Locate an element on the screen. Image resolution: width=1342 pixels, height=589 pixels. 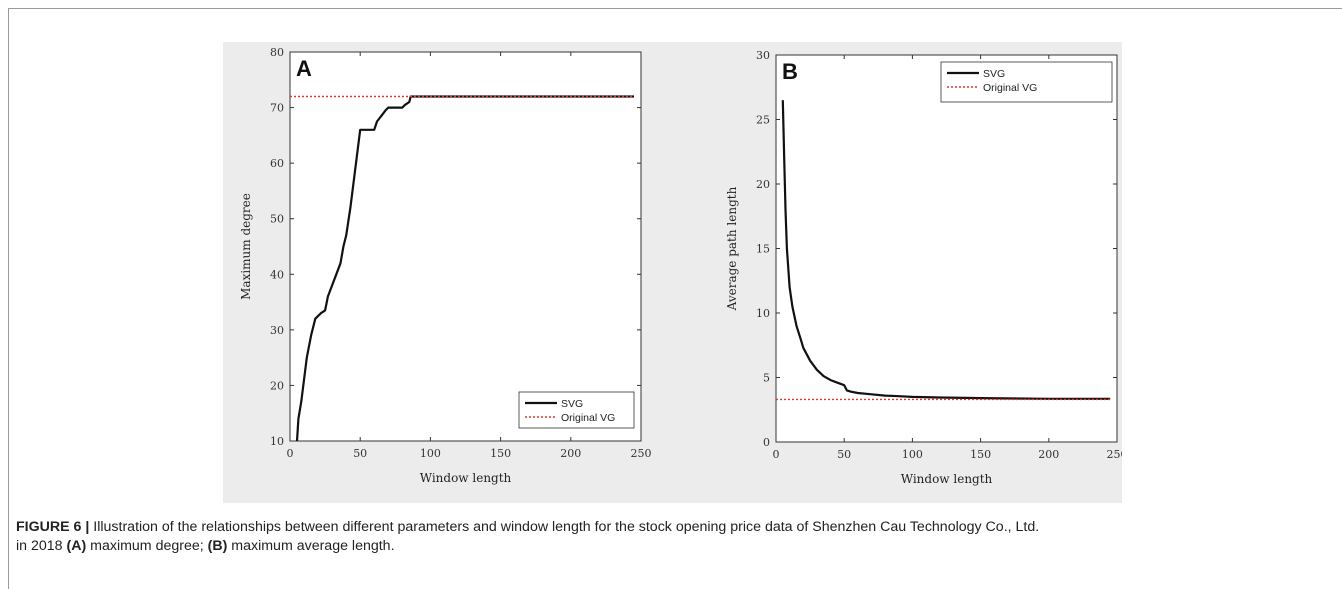
caption-label: FIGURE 6 | is located at coordinates (53, 527).